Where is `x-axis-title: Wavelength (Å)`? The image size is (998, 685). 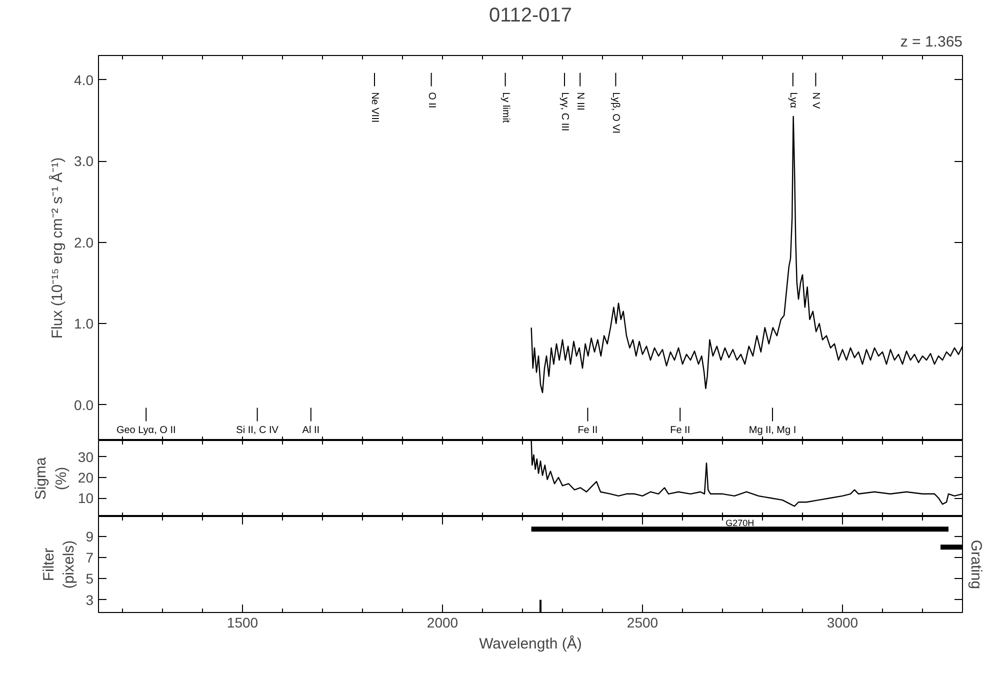 x-axis-title: Wavelength (Å) is located at coordinates (530, 643).